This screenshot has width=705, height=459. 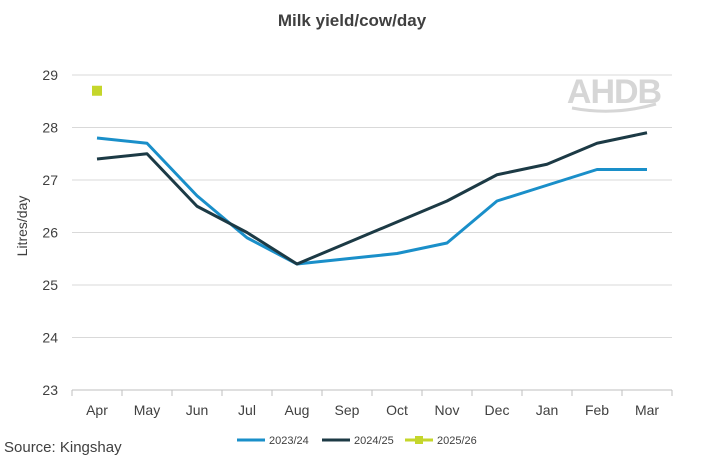 I want to click on y-tick-label: 24, so click(x=50, y=338).